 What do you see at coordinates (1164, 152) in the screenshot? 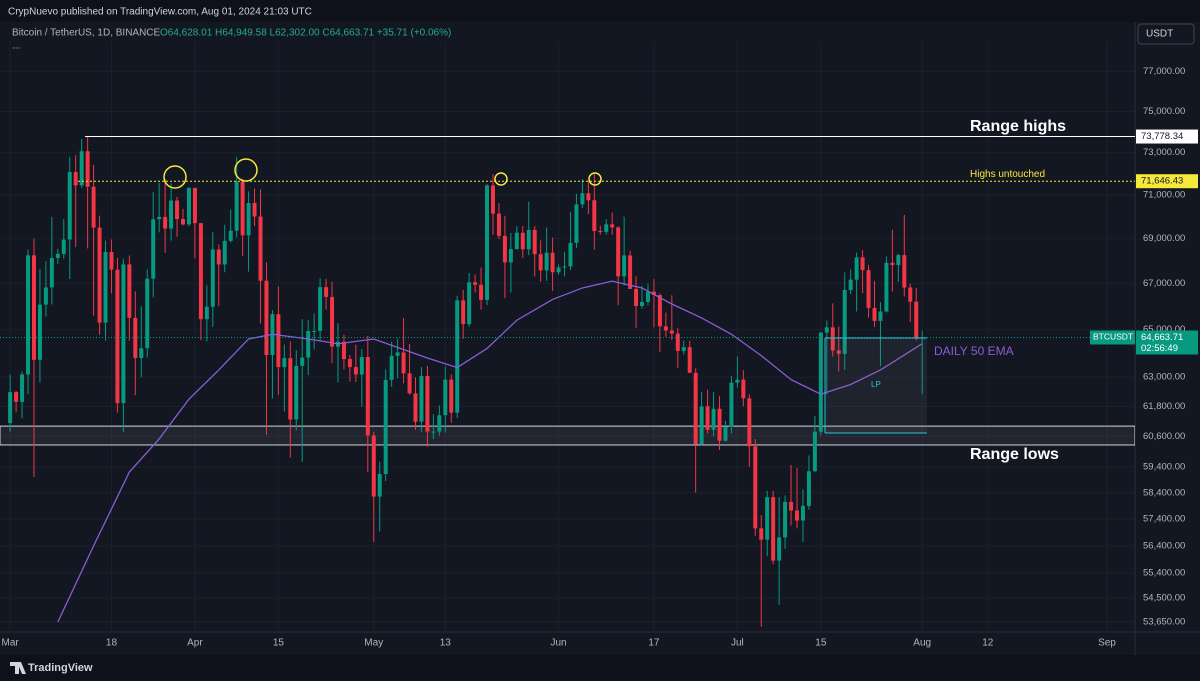
I see `y-tick-label: 73,000.00` at bounding box center [1164, 152].